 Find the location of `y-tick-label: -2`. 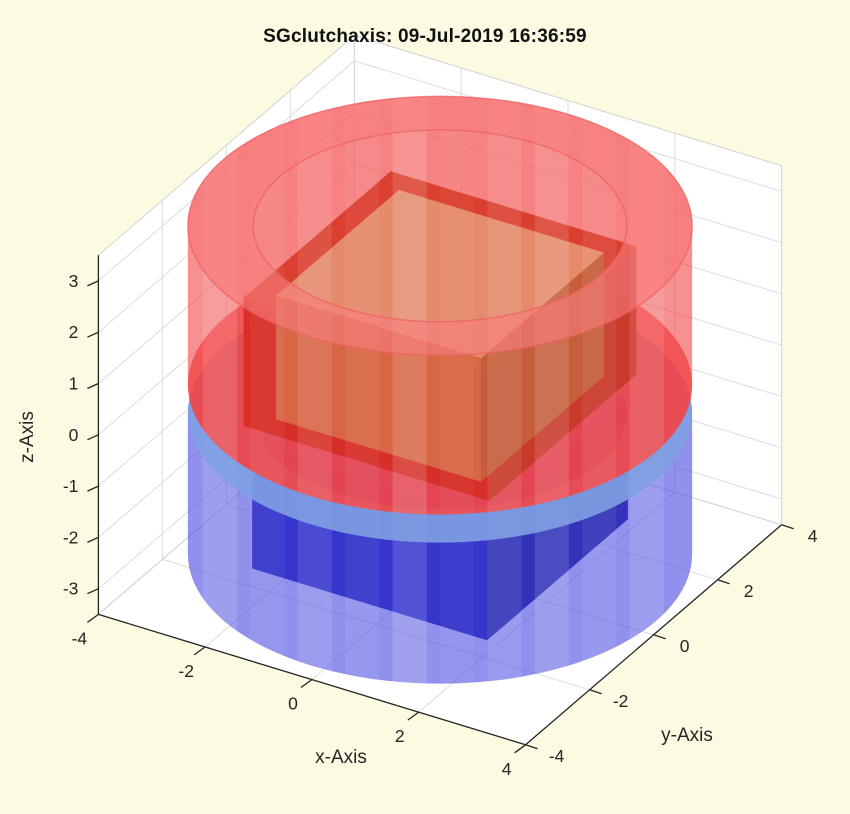

y-tick-label: -2 is located at coordinates (621, 701).